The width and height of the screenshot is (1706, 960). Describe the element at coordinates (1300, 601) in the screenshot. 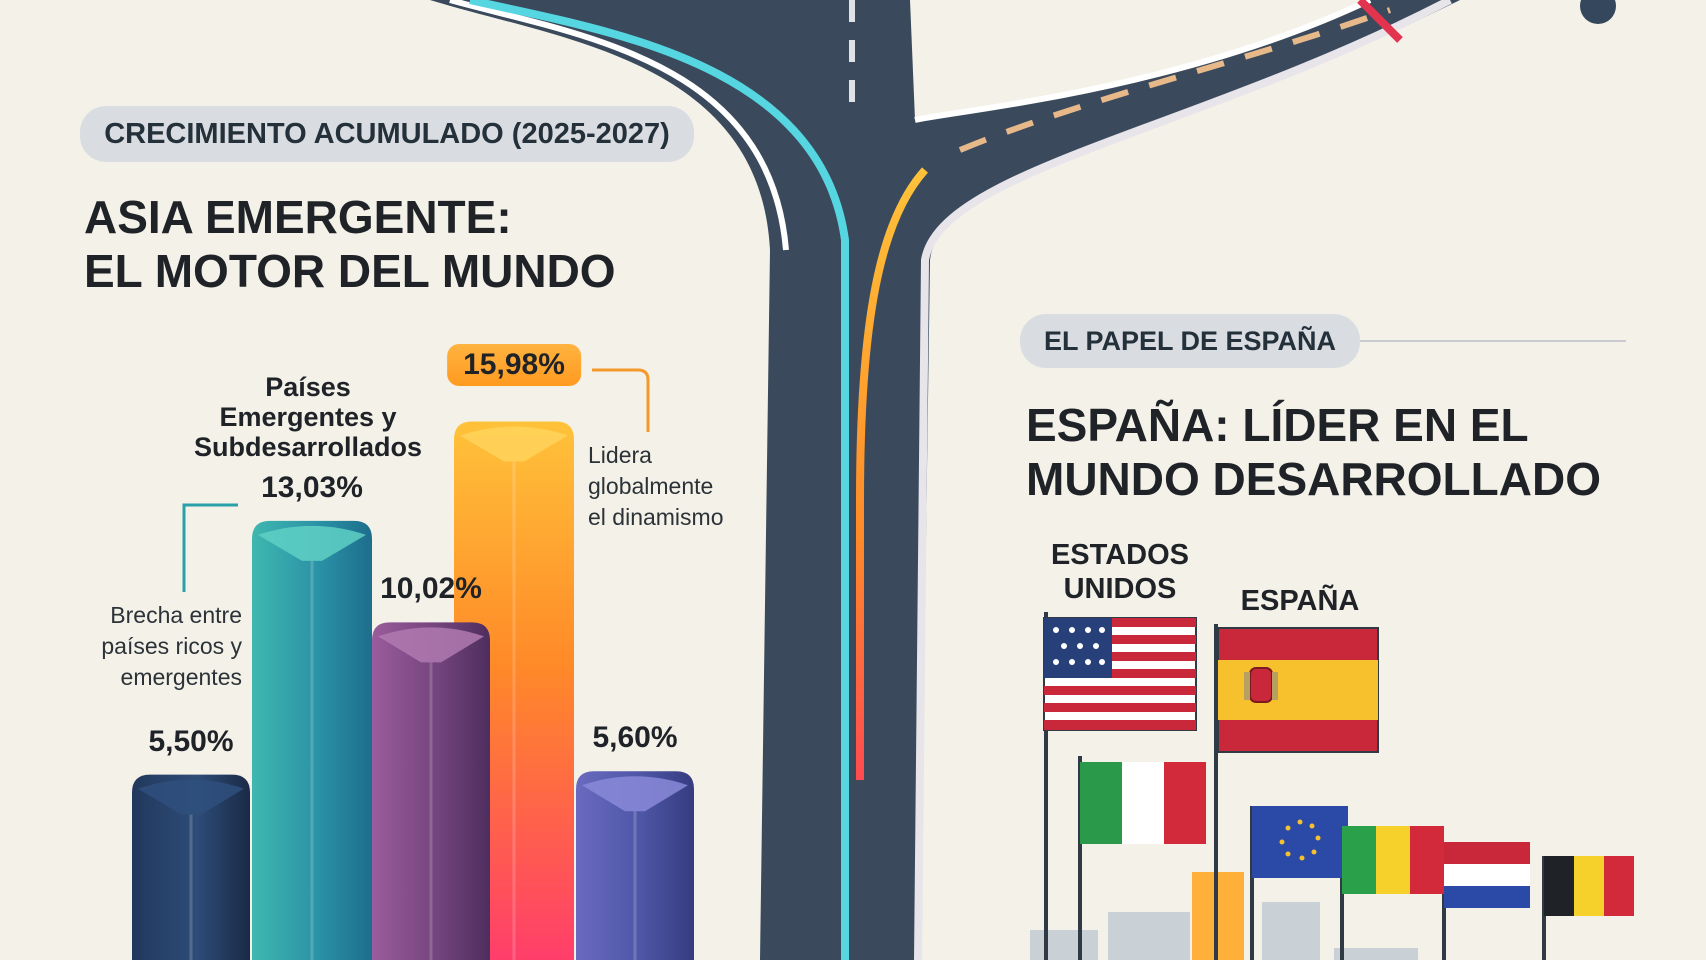

I see `flag-label-spain: ESPAÑA` at that location.